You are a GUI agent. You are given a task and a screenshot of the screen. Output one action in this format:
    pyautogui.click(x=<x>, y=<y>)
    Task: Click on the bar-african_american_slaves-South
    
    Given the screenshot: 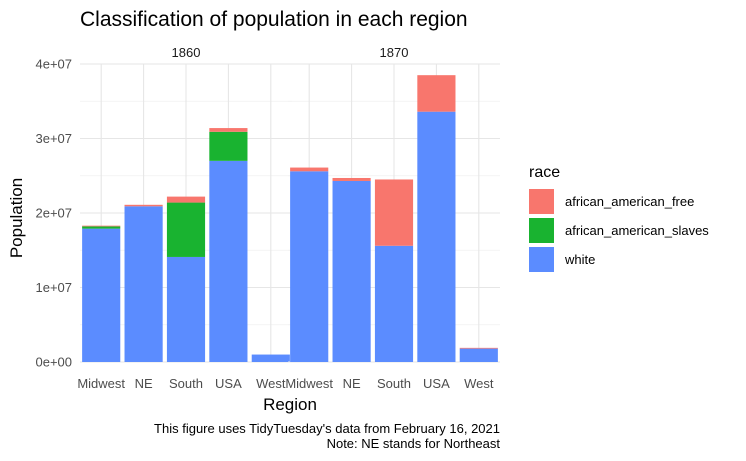 What is the action you would take?
    pyautogui.click(x=186, y=229)
    